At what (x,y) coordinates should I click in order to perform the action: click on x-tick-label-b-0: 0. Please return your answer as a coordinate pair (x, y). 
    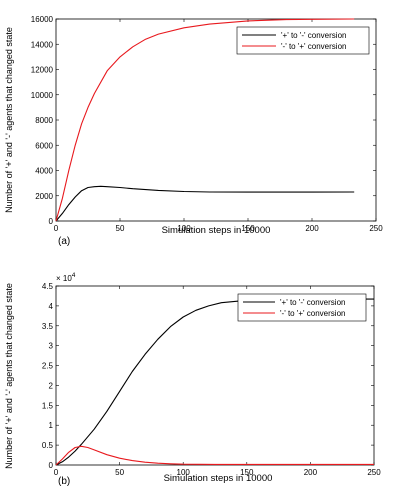
    Looking at the image, I should click on (56, 472).